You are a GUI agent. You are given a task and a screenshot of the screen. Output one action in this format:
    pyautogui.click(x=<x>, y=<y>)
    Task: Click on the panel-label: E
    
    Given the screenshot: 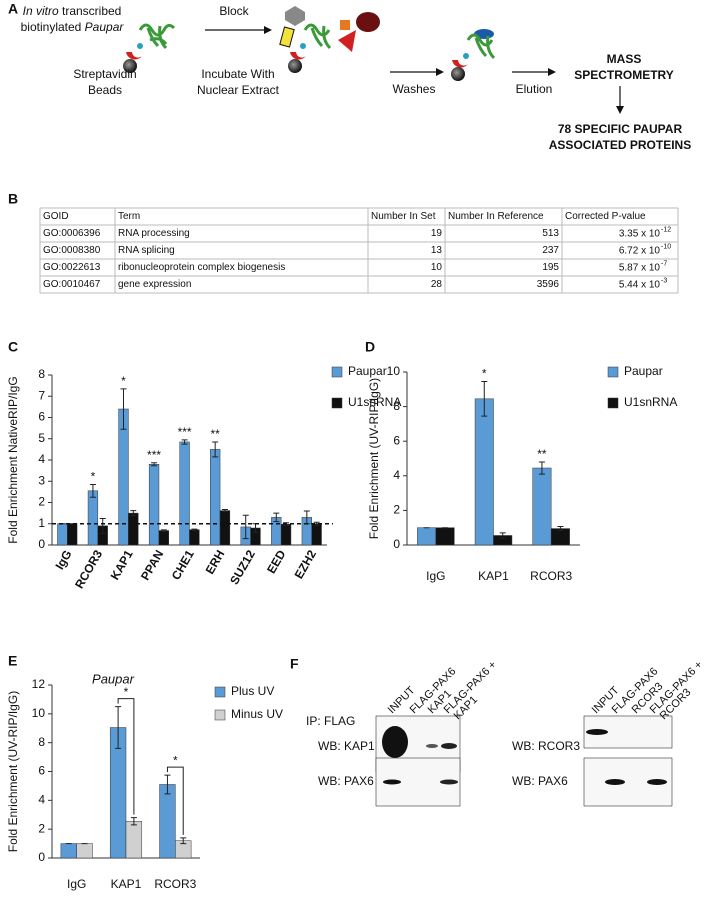 What is the action you would take?
    pyautogui.click(x=12, y=661)
    